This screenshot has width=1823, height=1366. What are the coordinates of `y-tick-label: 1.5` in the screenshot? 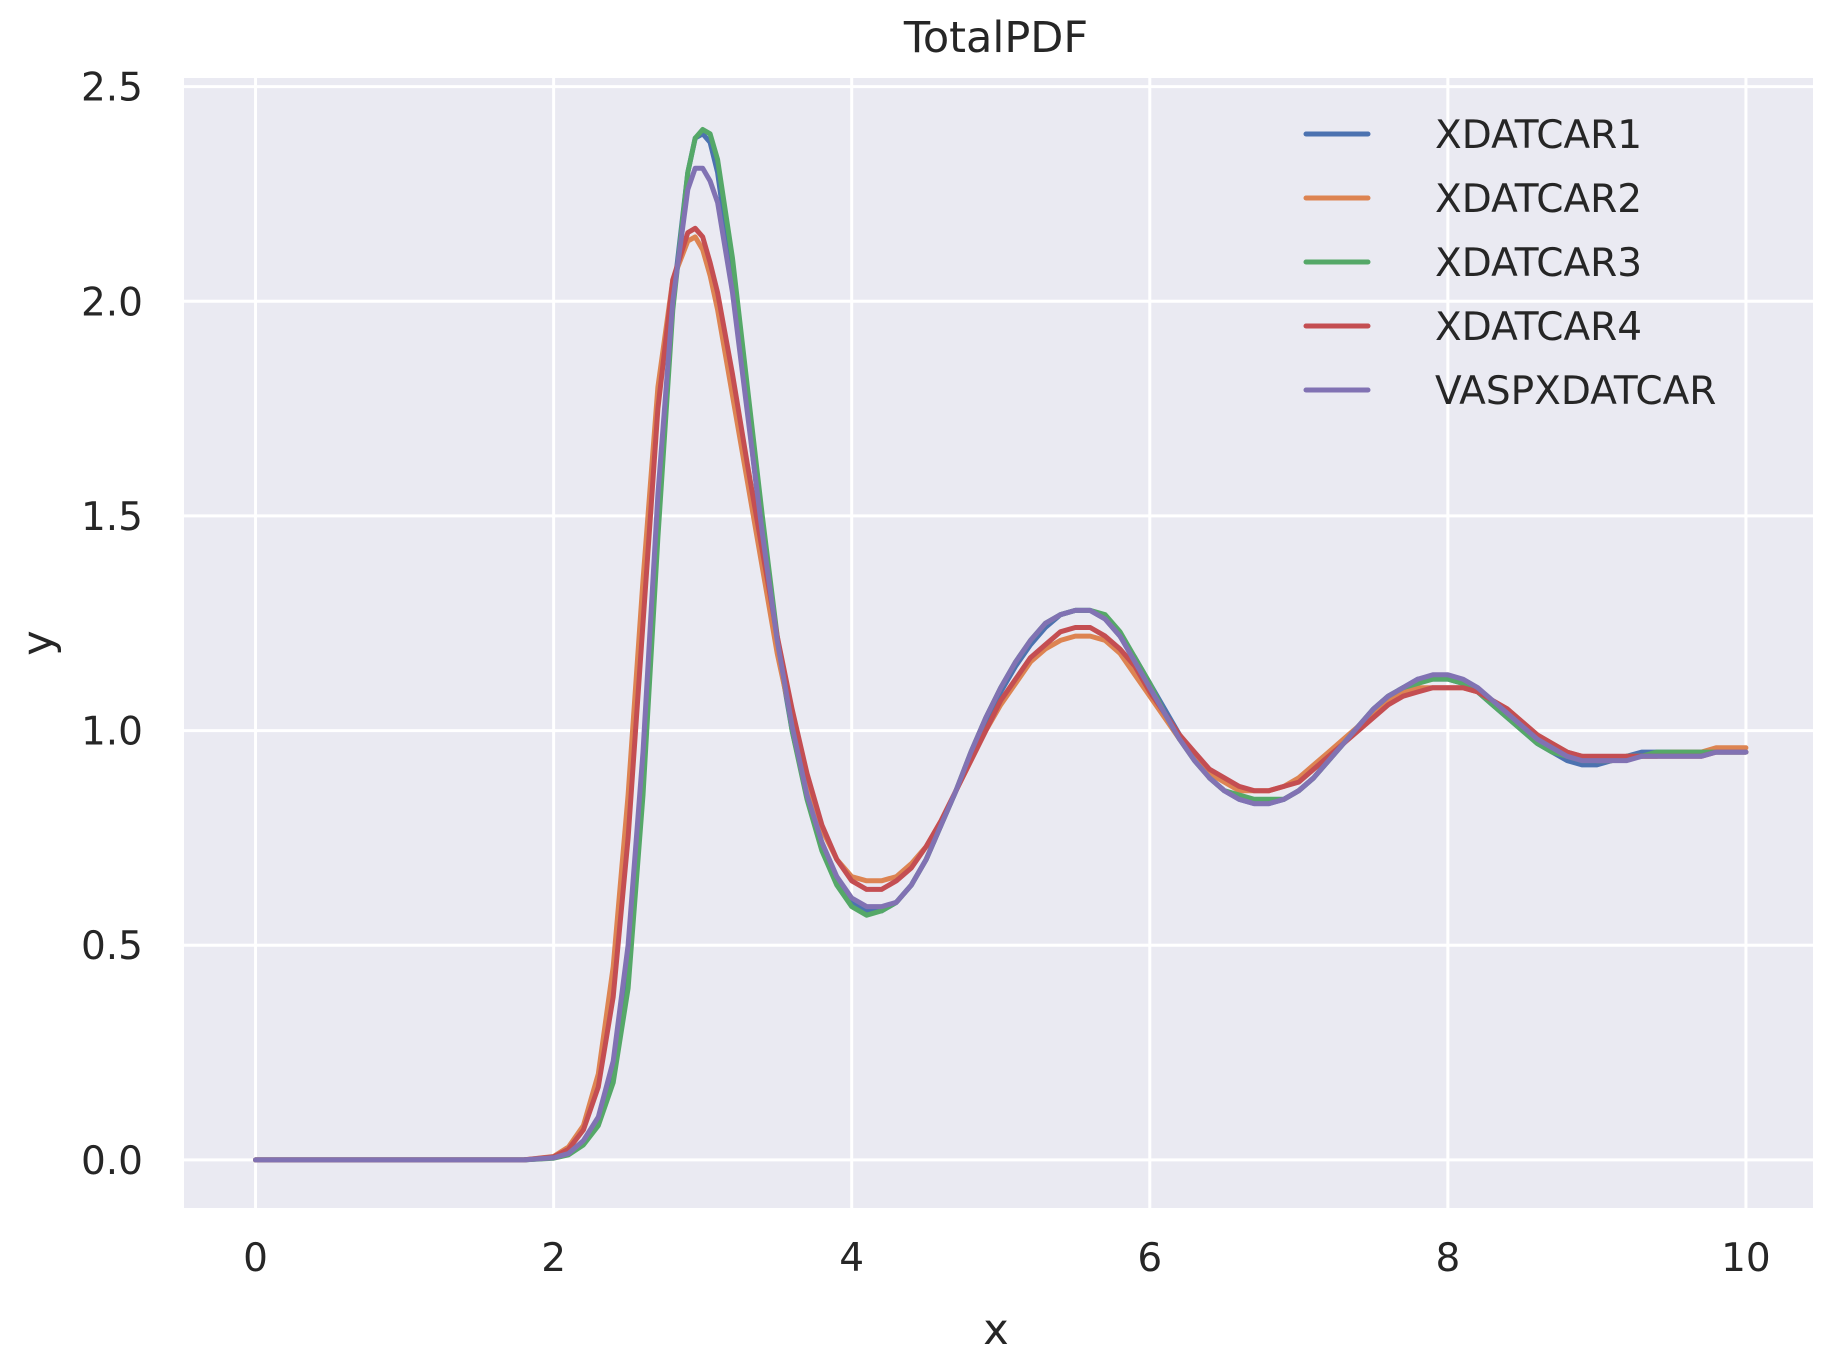 It's located at (112, 517).